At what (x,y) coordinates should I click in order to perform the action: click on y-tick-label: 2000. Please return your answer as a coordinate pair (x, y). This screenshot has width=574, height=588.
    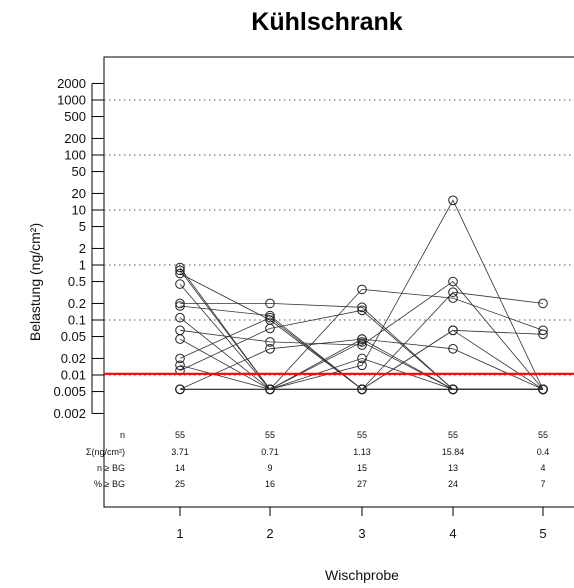
    Looking at the image, I should click on (71, 83).